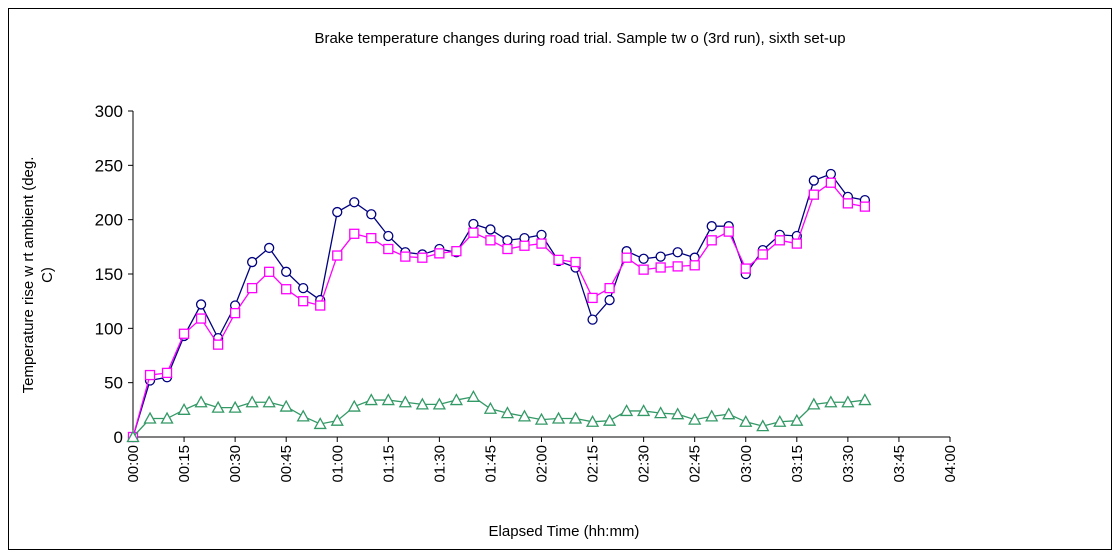 The height and width of the screenshot is (558, 1120). I want to click on x-tick-label: 03:00, so click(746, 464).